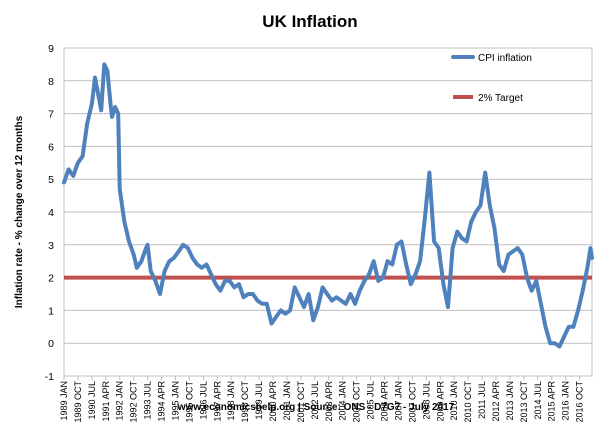 Image resolution: width=600 pixels, height=433 pixels. Describe the element at coordinates (510, 401) in the screenshot. I see `x-tick-label: 2013 JAN` at that location.